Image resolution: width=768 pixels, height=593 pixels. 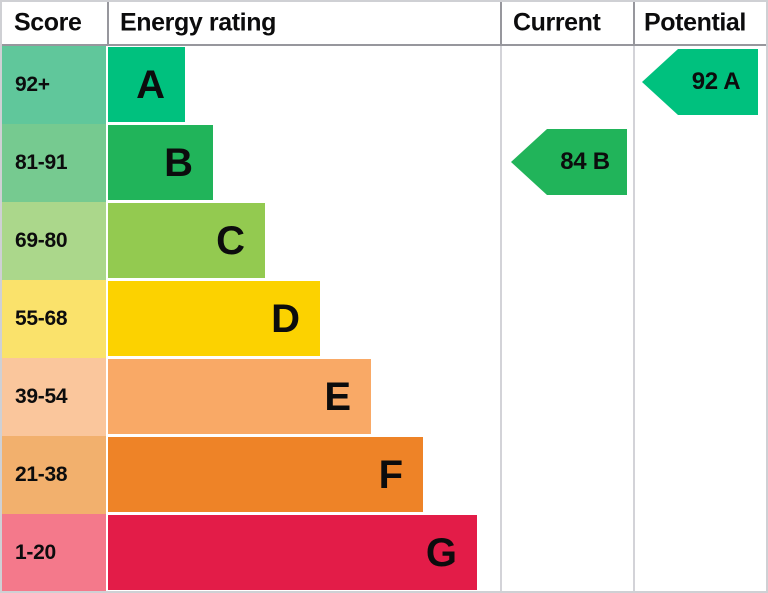 What do you see at coordinates (160, 162) in the screenshot?
I see `rating-bar-b: B` at bounding box center [160, 162].